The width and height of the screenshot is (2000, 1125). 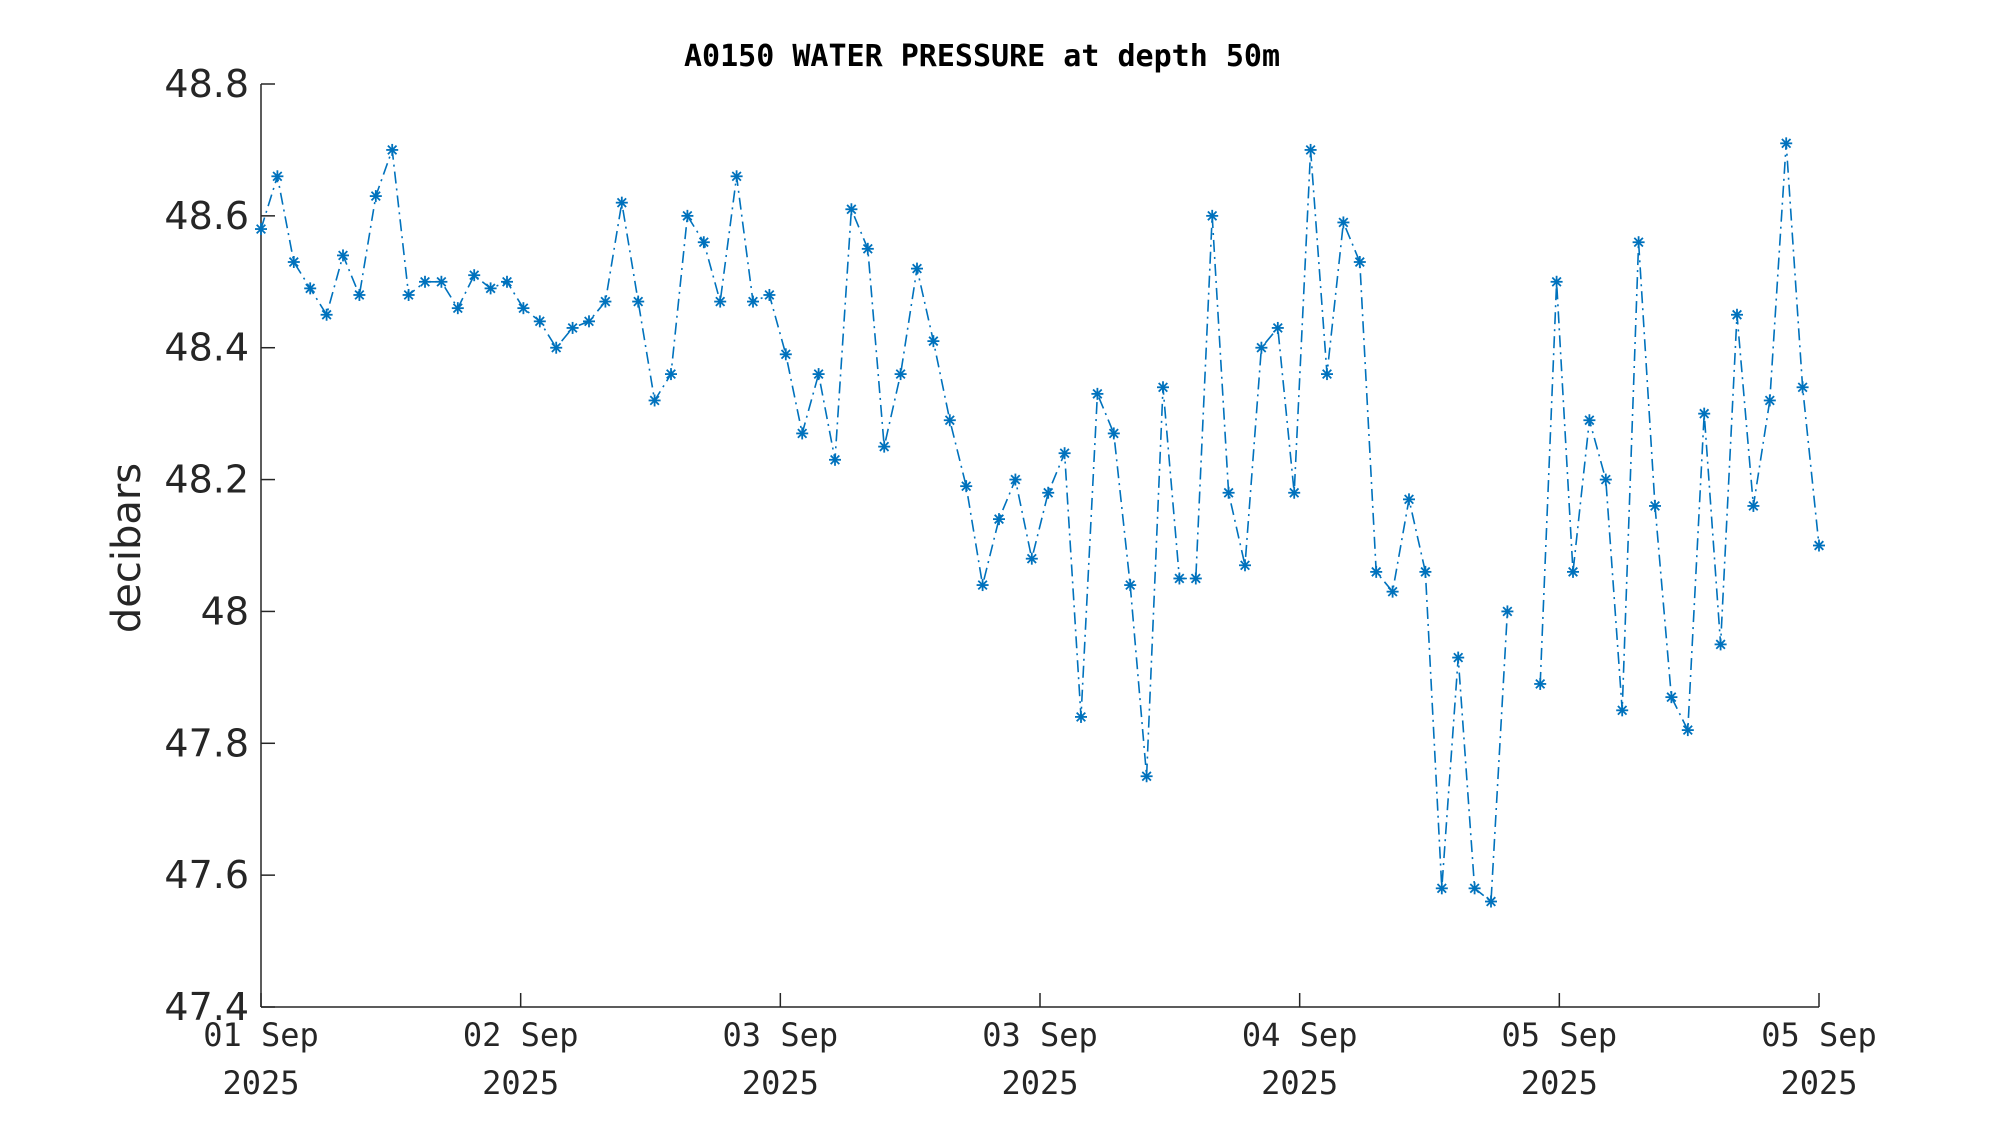 What do you see at coordinates (521, 1035) in the screenshot?
I see `x-tick-label-day: 02 Sep` at bounding box center [521, 1035].